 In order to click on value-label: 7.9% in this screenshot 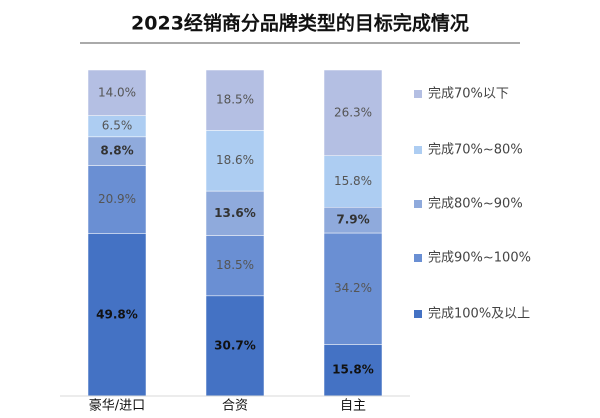, I will do `click(352, 220)`.